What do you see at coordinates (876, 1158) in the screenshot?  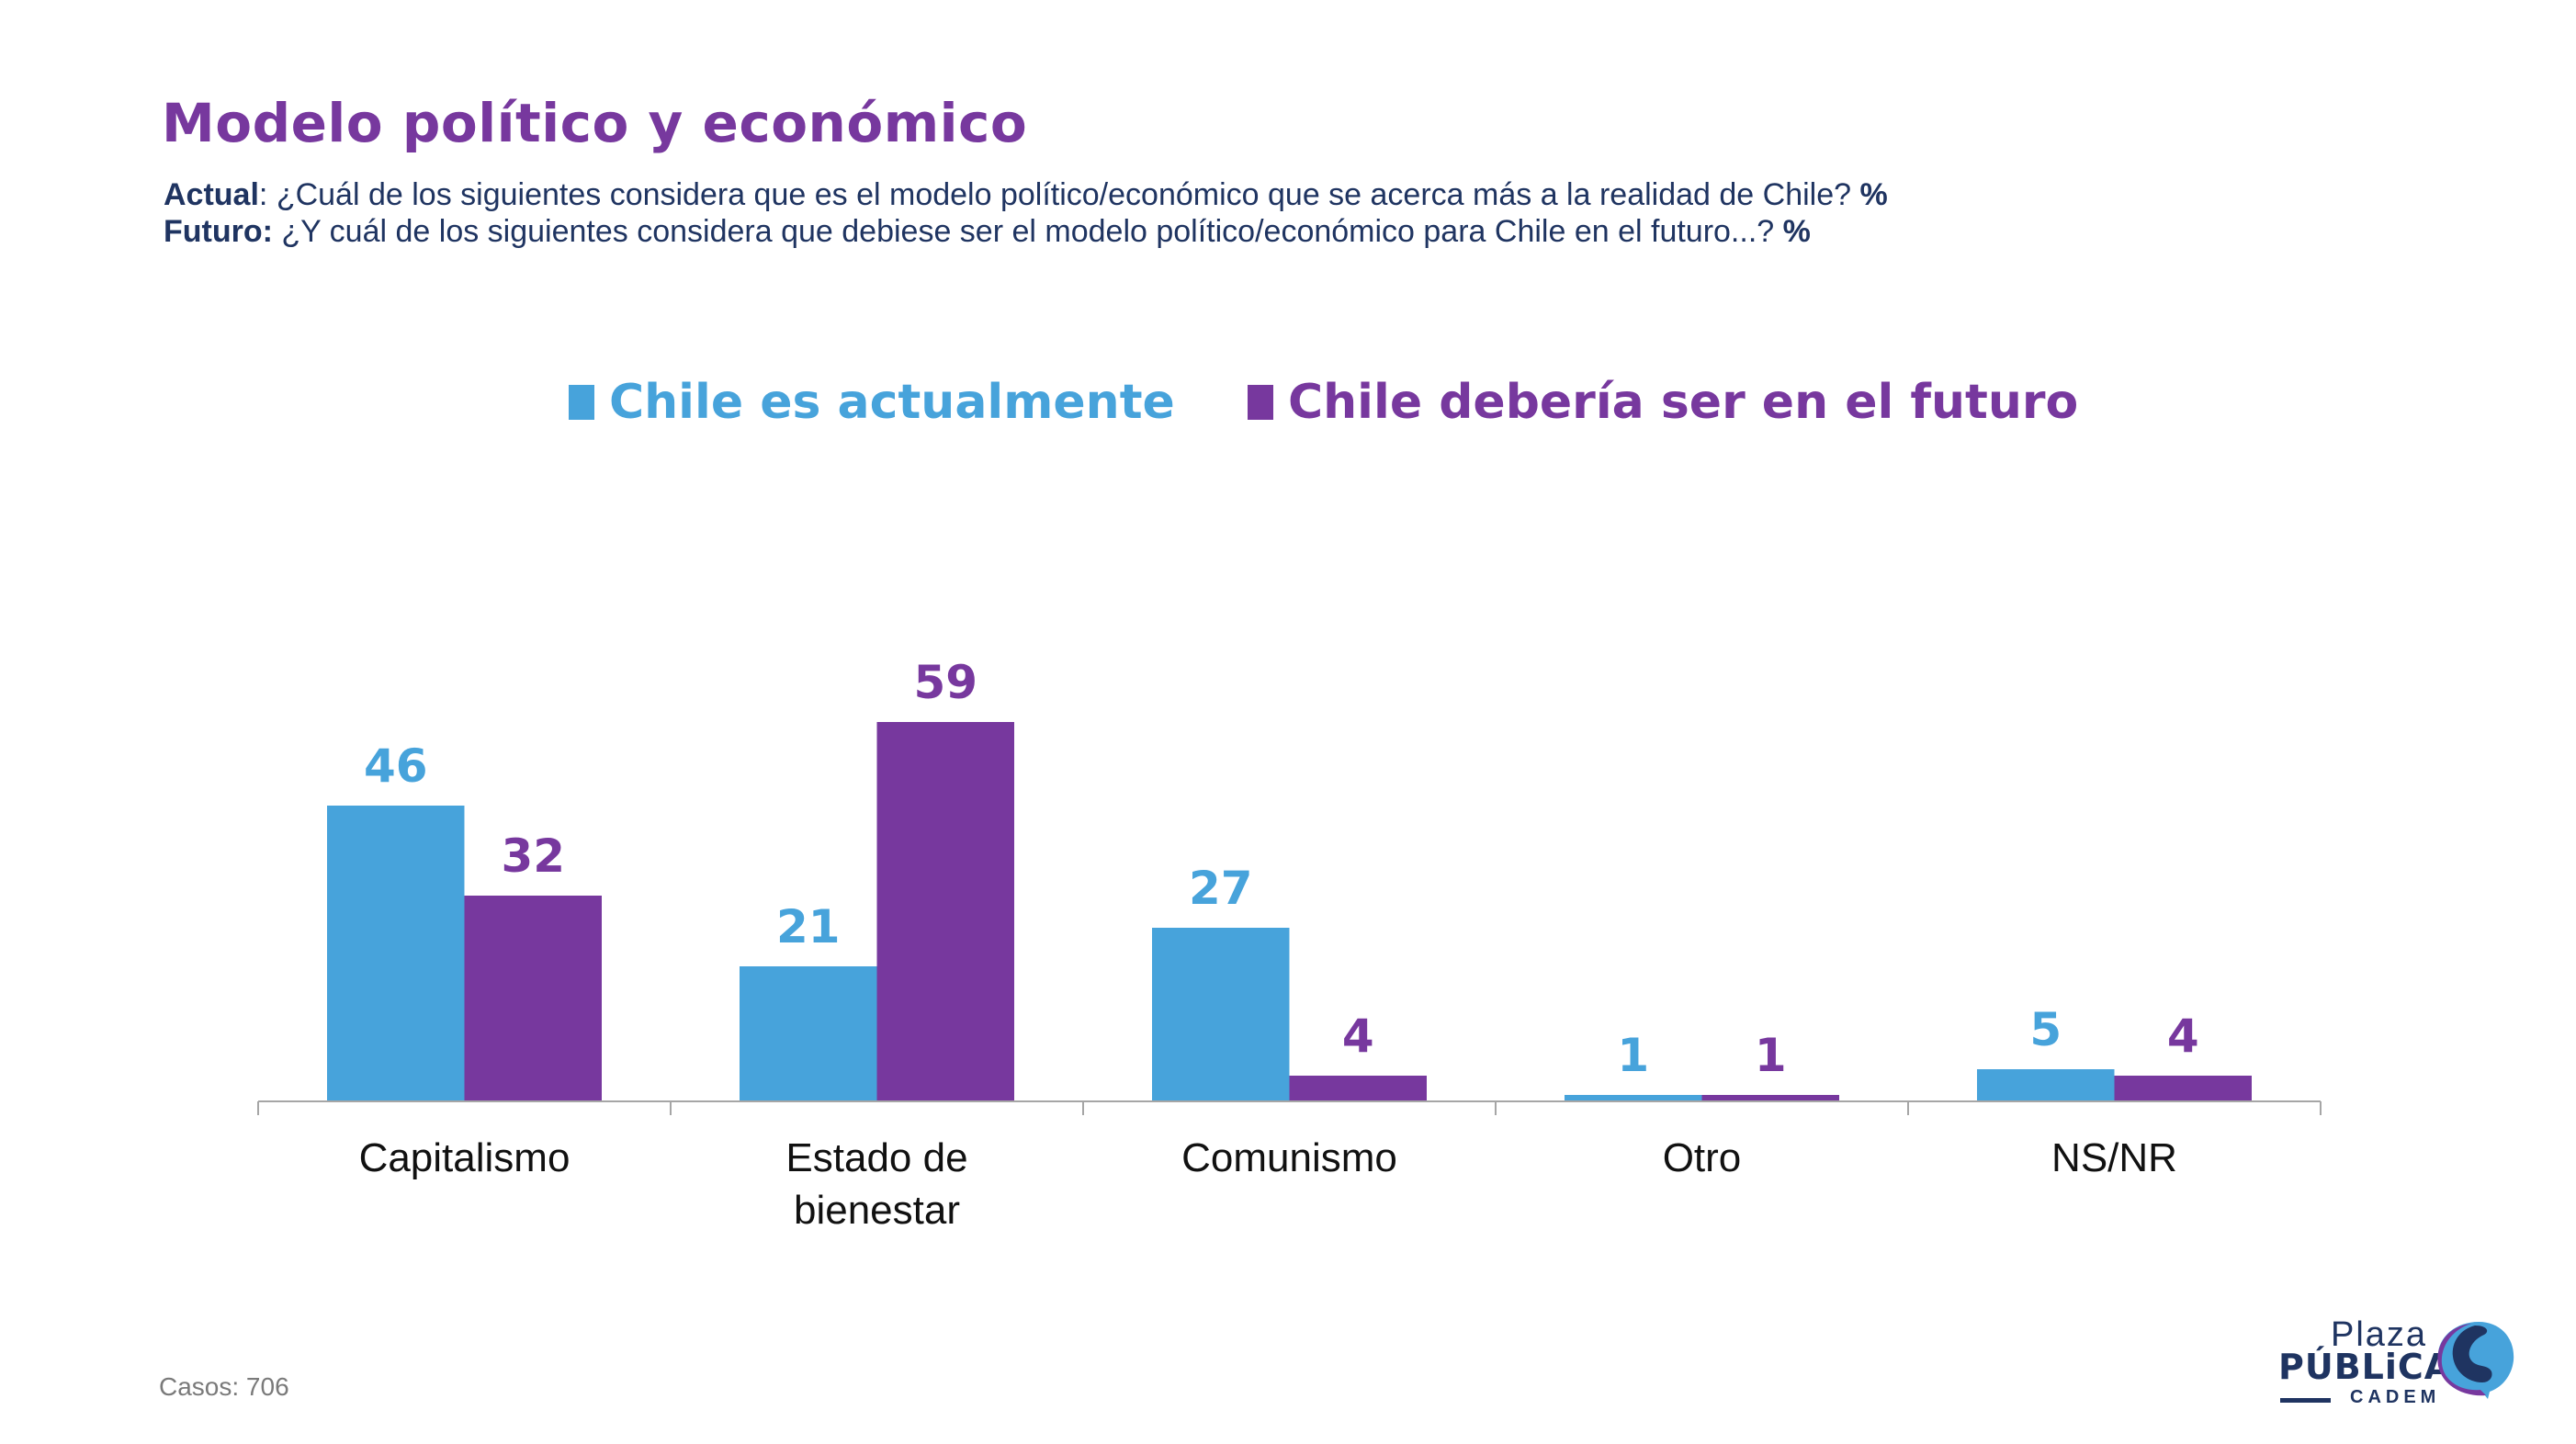 I see `category-label: Estado de` at bounding box center [876, 1158].